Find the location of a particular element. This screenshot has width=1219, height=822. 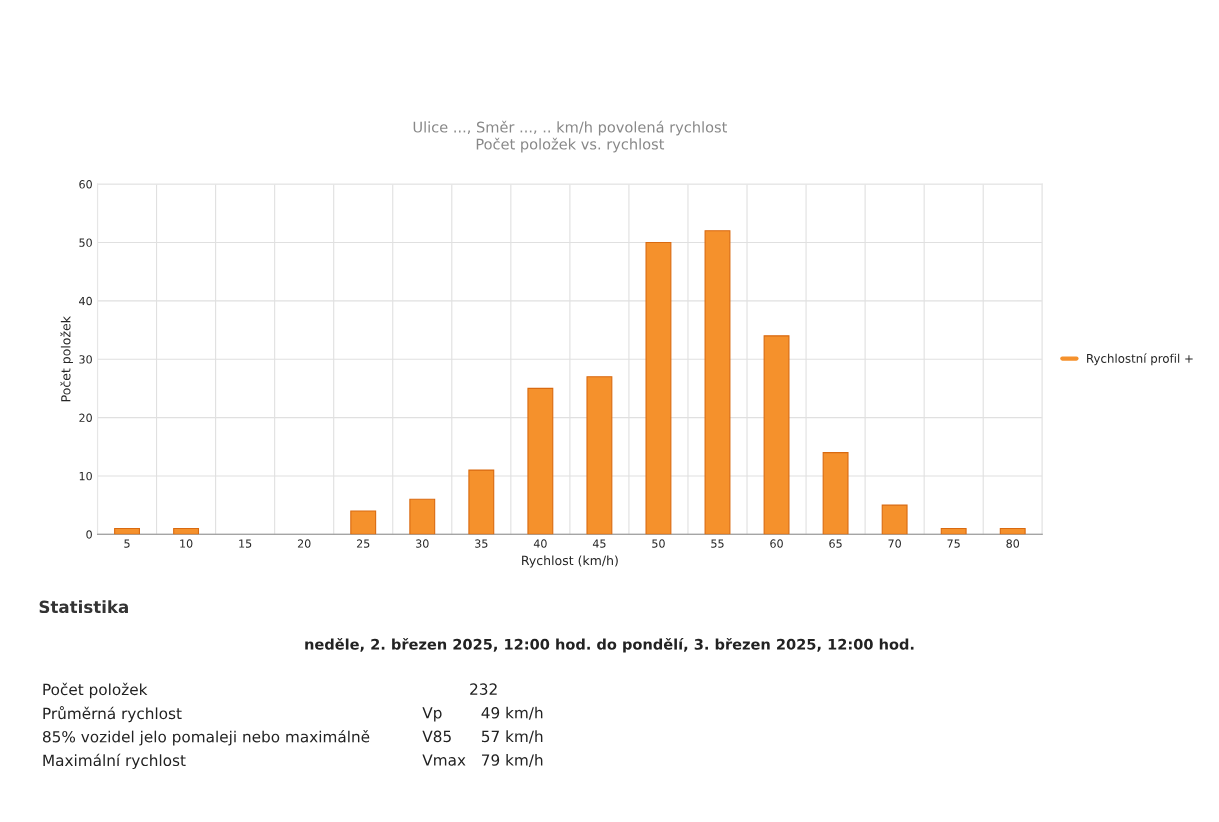

text: Vp is located at coordinates (432, 714).